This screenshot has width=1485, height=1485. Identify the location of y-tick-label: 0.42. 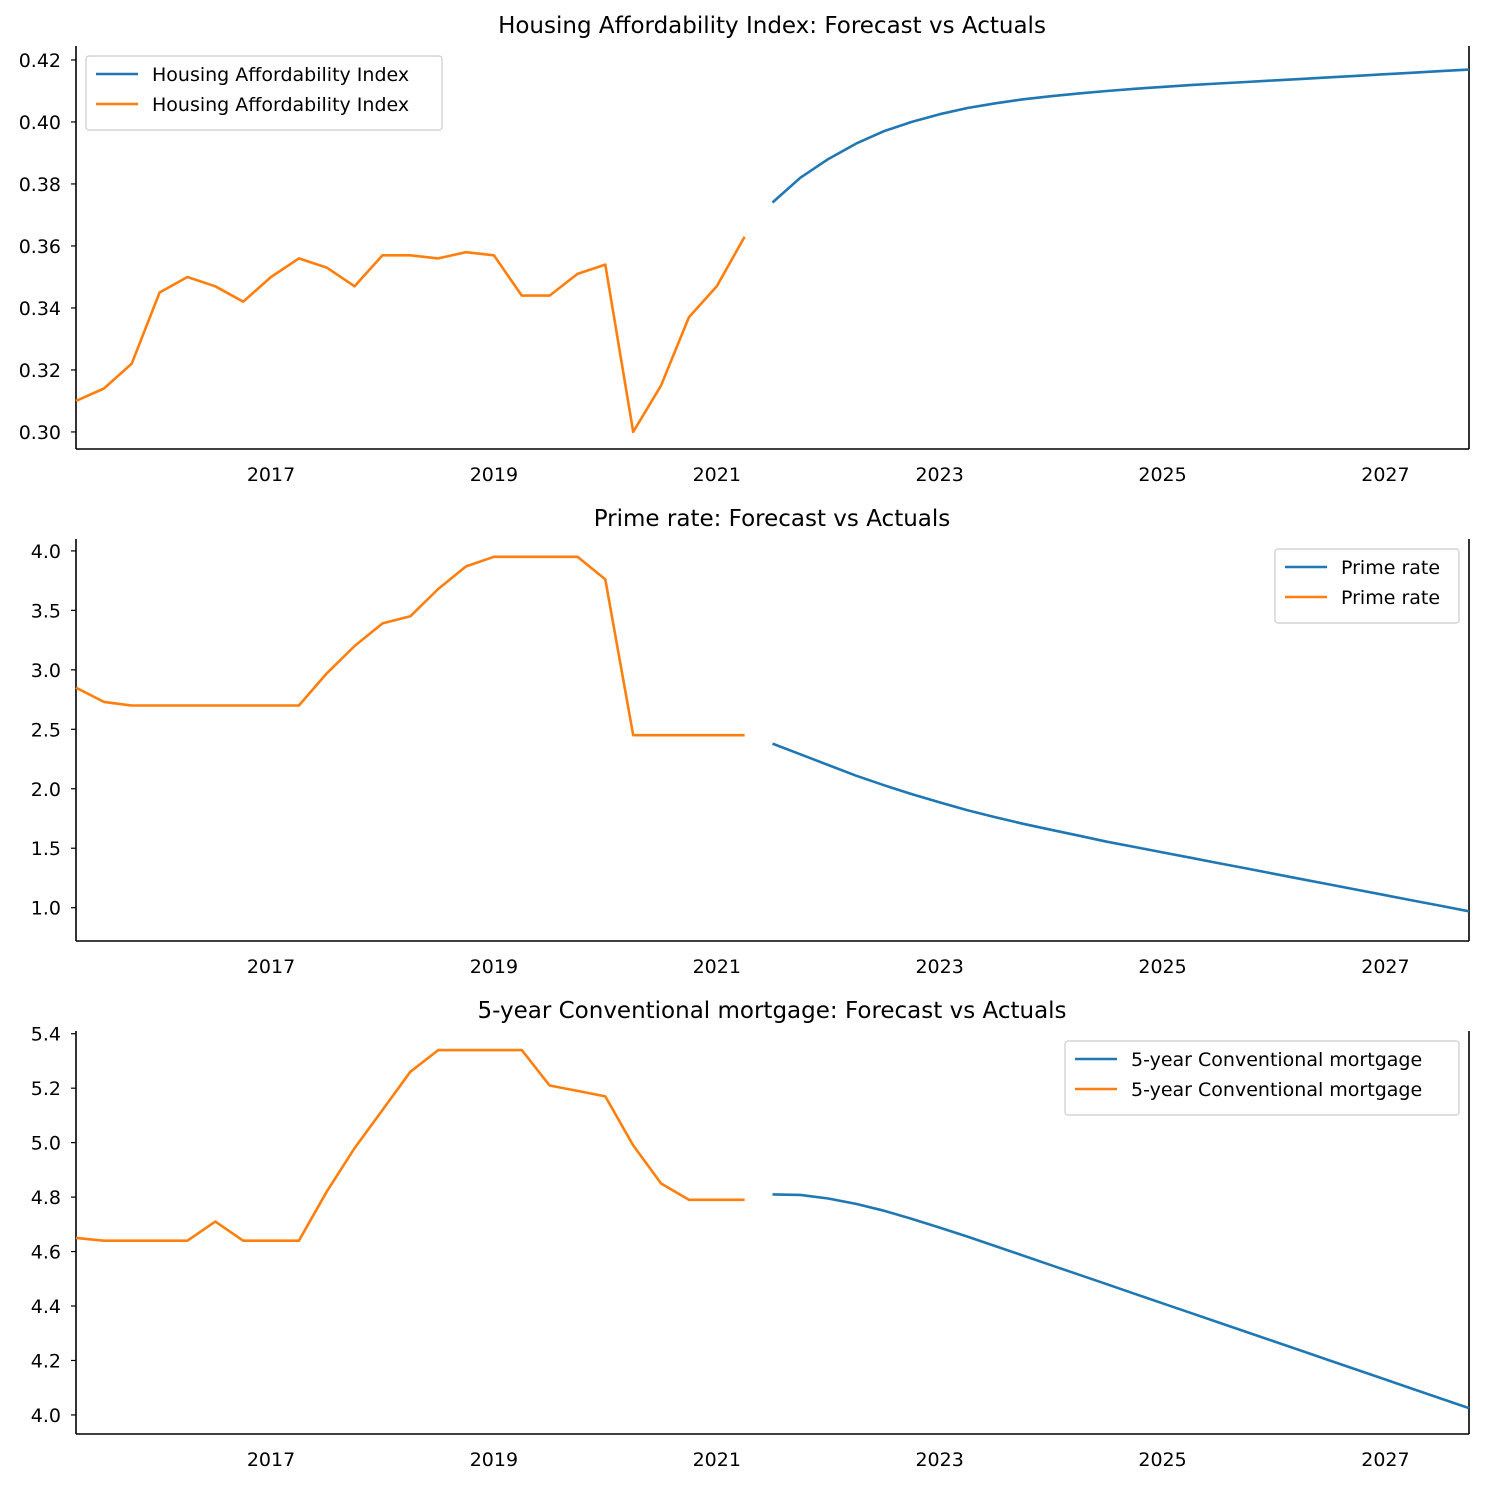
(40, 61).